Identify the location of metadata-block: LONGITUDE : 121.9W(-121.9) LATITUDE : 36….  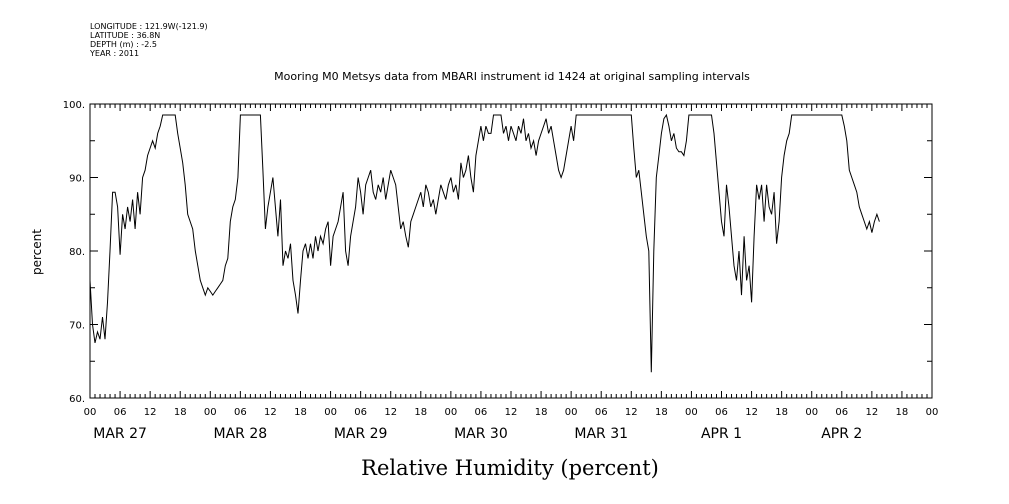
(149, 40).